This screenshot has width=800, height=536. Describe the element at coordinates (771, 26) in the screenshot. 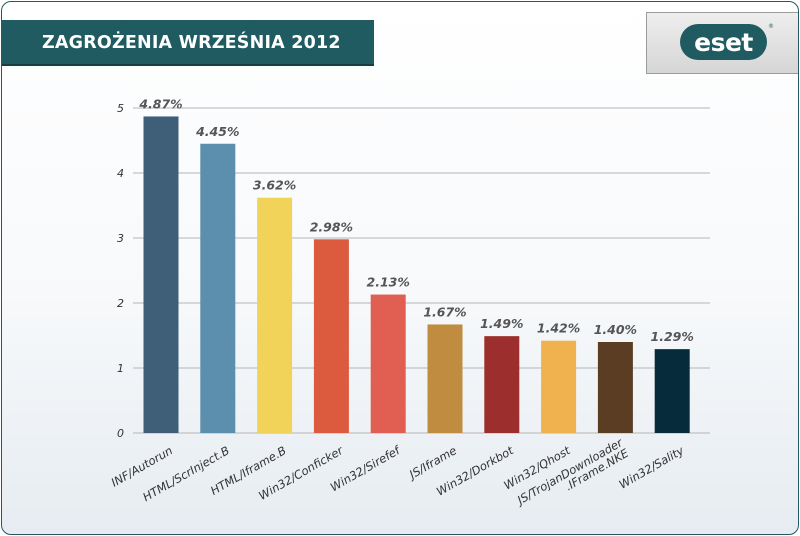

I see `registered-mark: ®` at that location.